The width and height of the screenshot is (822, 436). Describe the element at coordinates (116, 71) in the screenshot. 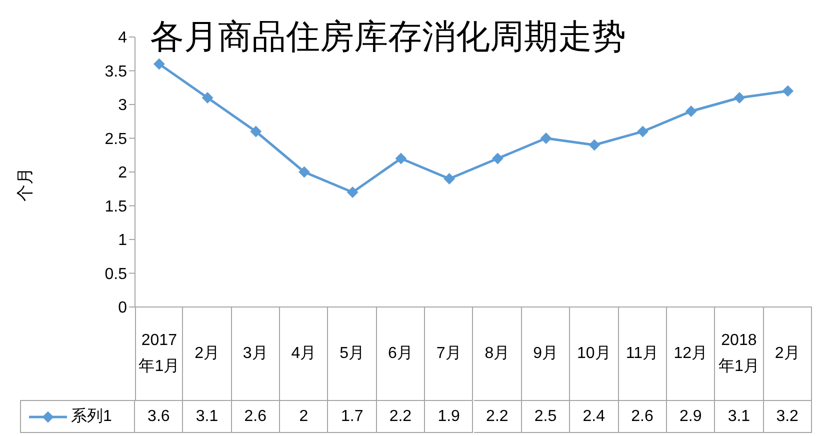

I see `y-tick-label: 3.5` at that location.